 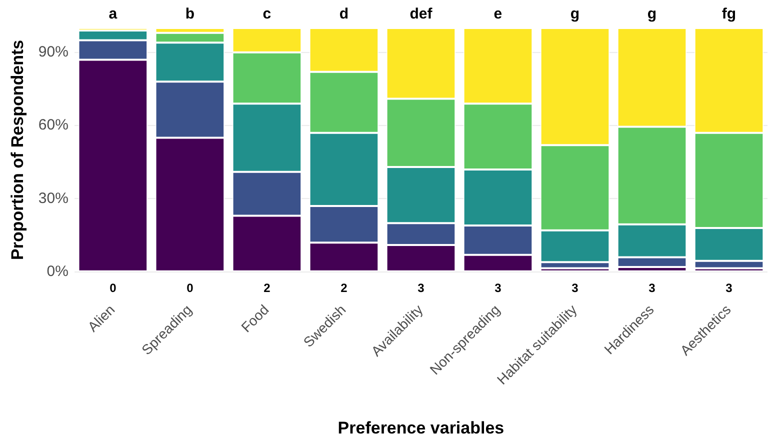 What do you see at coordinates (190, 14) in the screenshot?
I see `annotation: b` at bounding box center [190, 14].